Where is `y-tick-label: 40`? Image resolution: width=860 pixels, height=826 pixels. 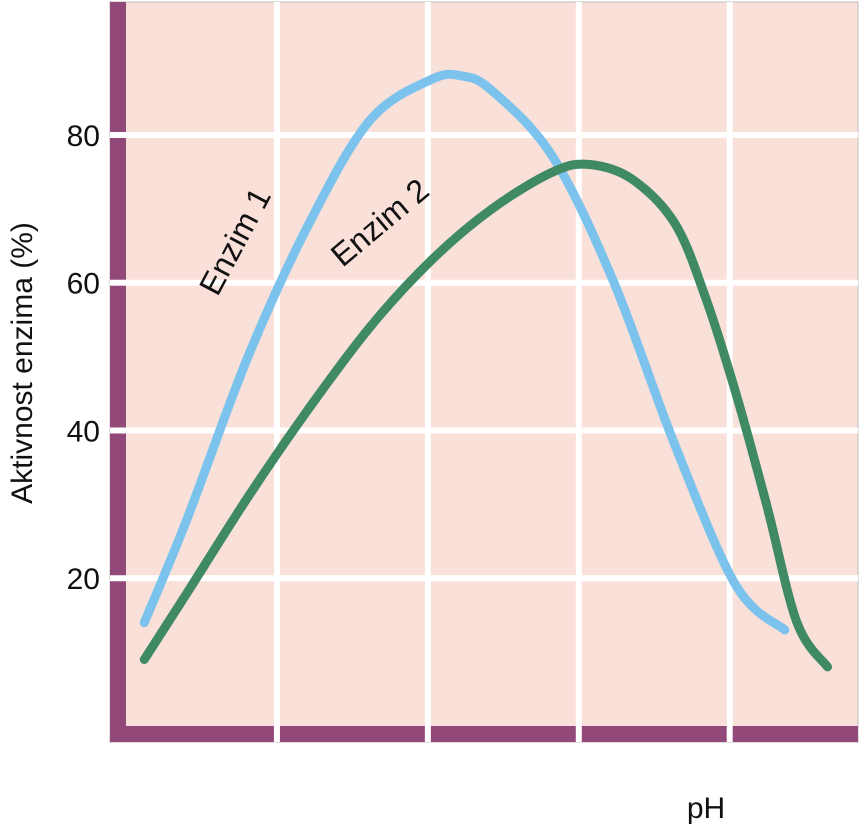
y-tick-label: 40 is located at coordinates (83, 431).